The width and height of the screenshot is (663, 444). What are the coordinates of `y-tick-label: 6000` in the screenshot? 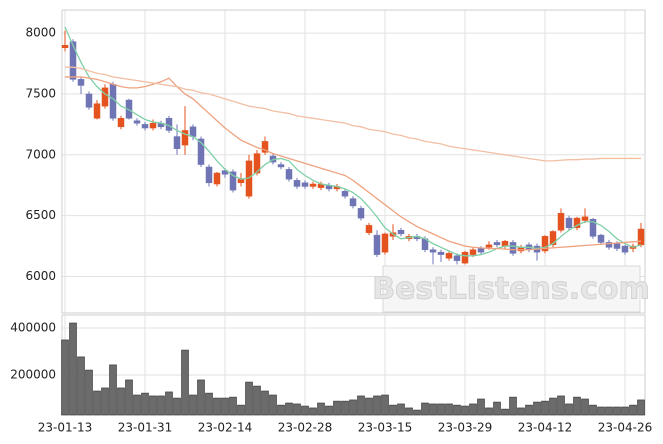 It's located at (40, 276).